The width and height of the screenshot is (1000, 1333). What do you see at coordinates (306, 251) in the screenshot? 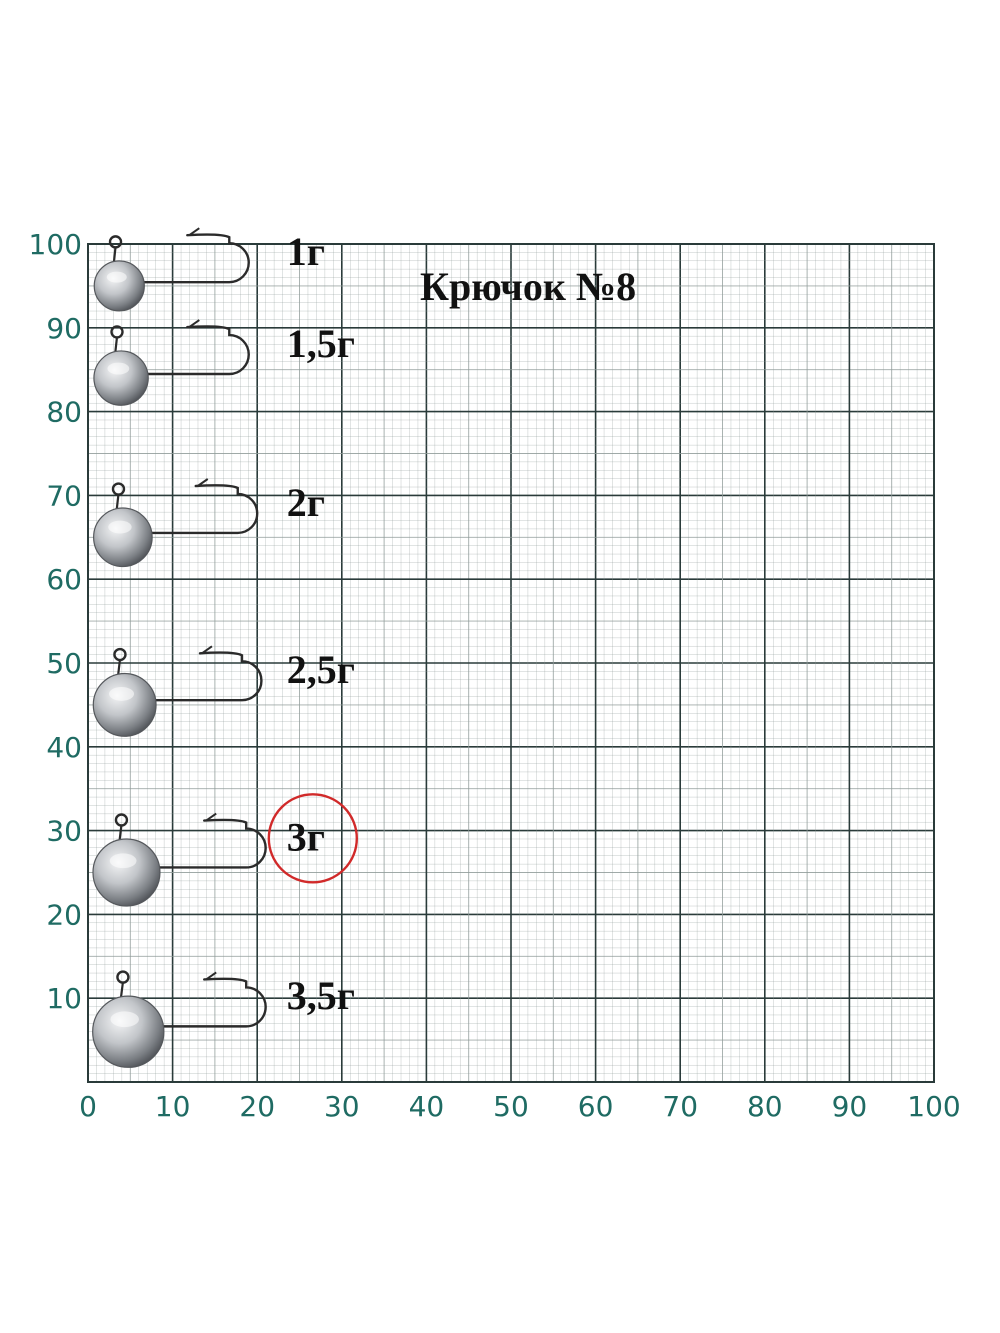
I see `weight-label: 1г` at bounding box center [306, 251].